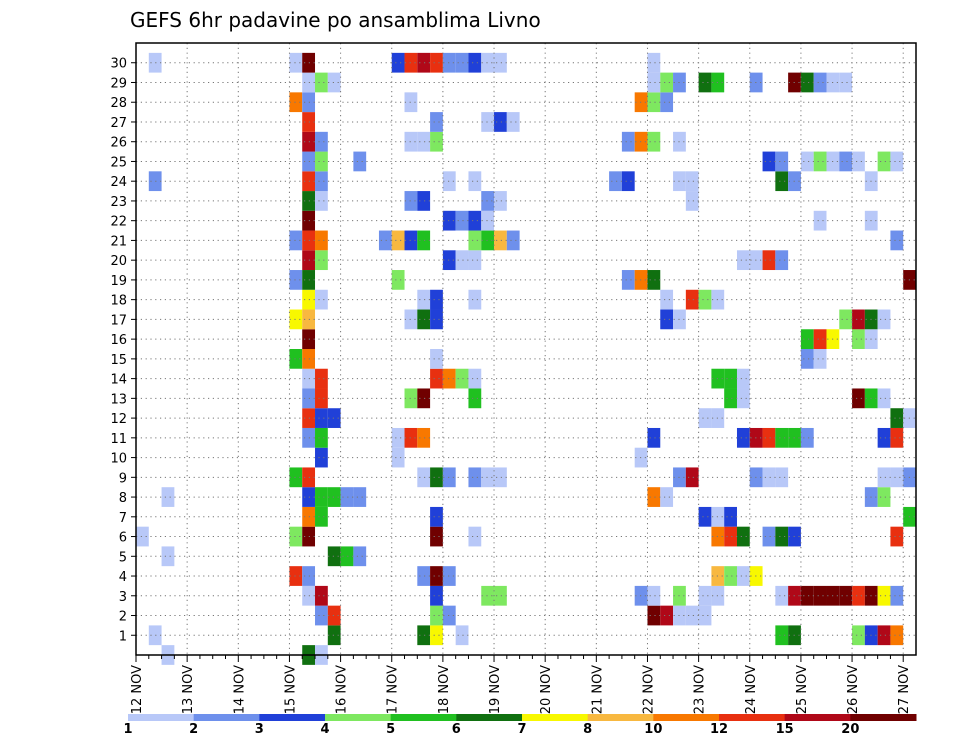  I want to click on y-tick-label: 26, so click(118, 143).